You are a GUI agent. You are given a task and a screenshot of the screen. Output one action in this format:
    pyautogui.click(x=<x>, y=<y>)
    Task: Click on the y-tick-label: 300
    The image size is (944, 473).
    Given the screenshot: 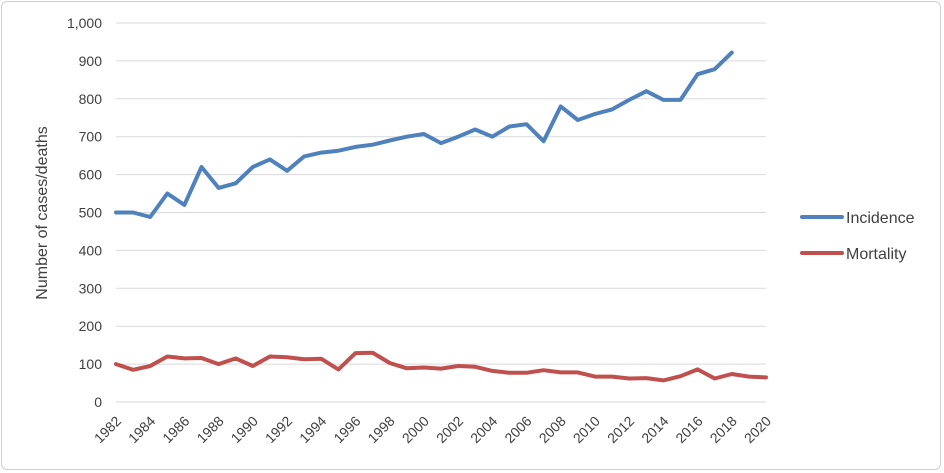 What is the action you would take?
    pyautogui.click(x=91, y=288)
    